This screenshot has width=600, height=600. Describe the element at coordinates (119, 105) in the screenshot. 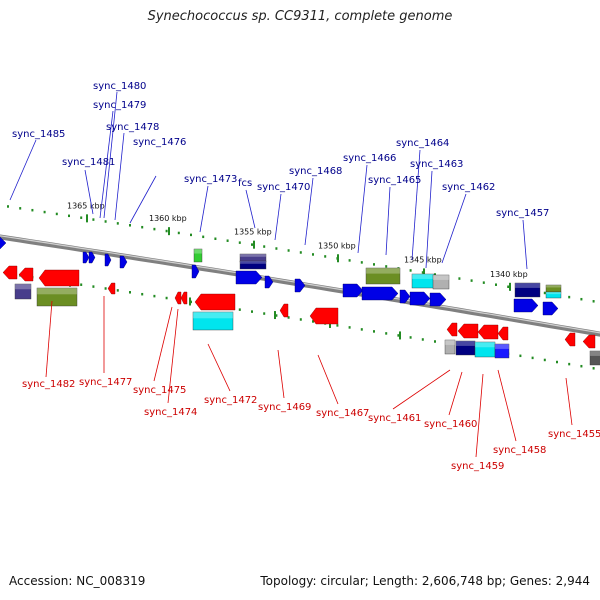

I see `forward-gene-label: sync_1479` at that location.